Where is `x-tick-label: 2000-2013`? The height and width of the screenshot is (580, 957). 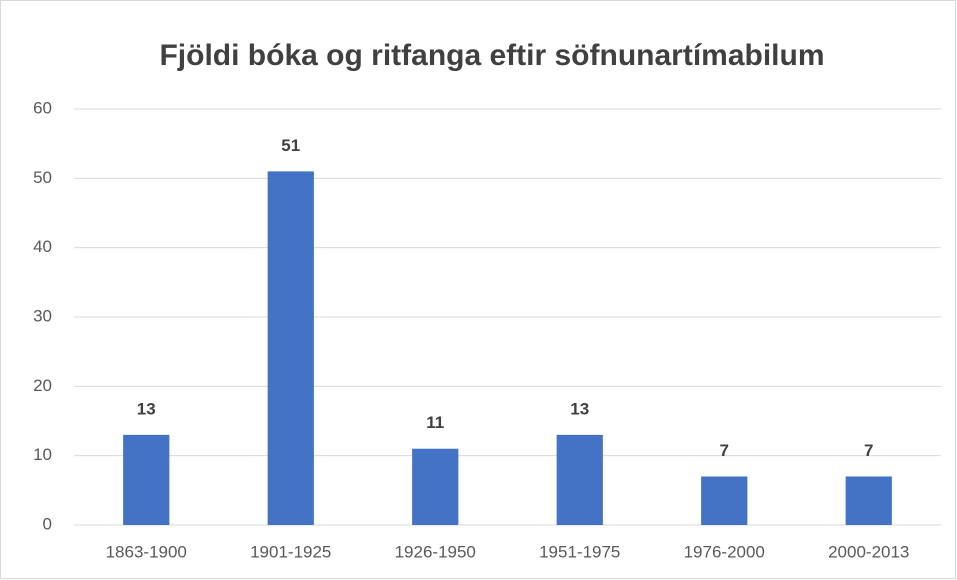
x-tick-label: 2000-2013 is located at coordinates (868, 551).